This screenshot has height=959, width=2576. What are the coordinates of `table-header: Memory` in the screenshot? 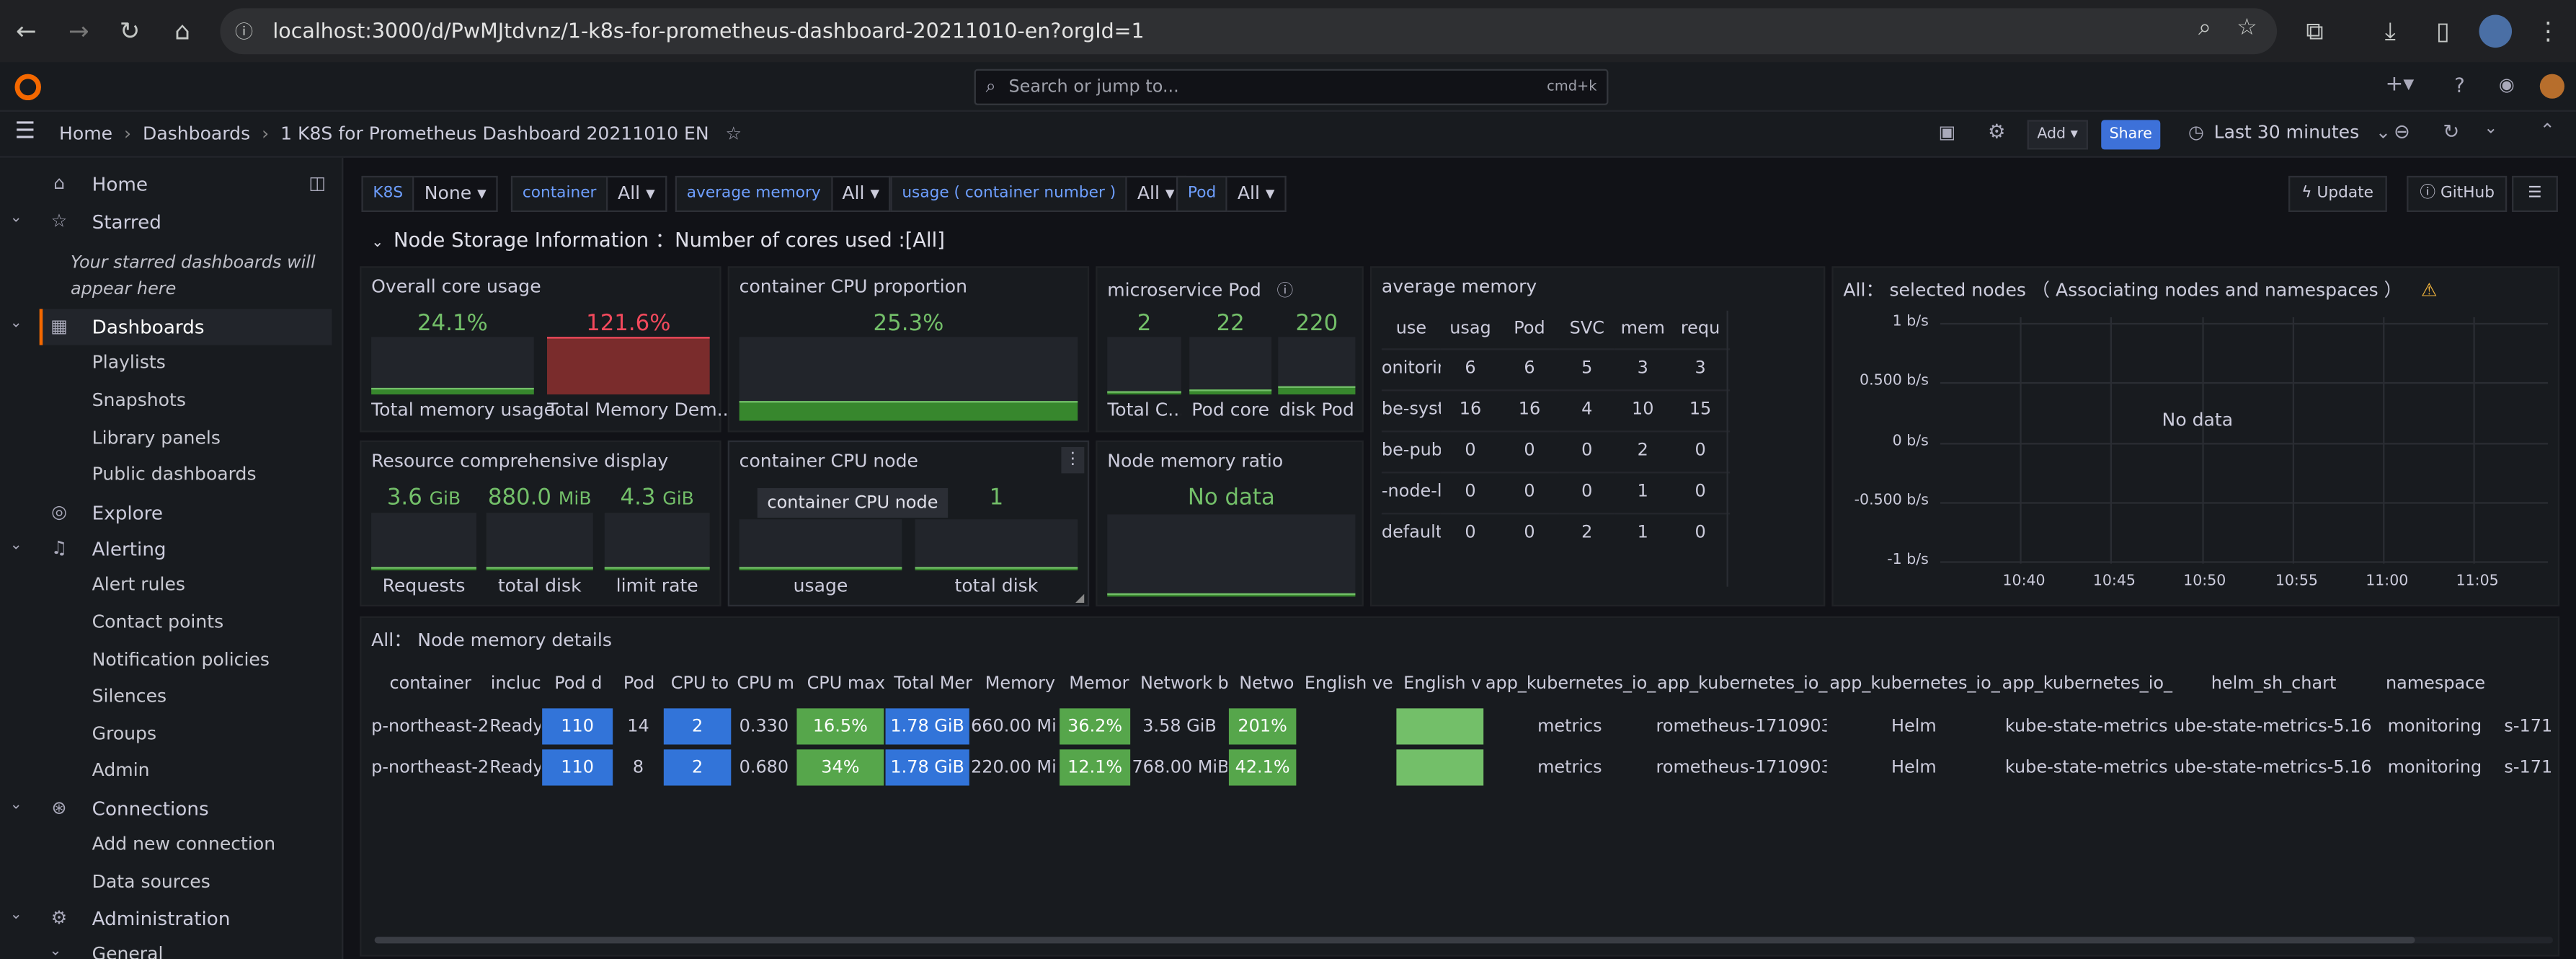 It's located at (1021, 684).